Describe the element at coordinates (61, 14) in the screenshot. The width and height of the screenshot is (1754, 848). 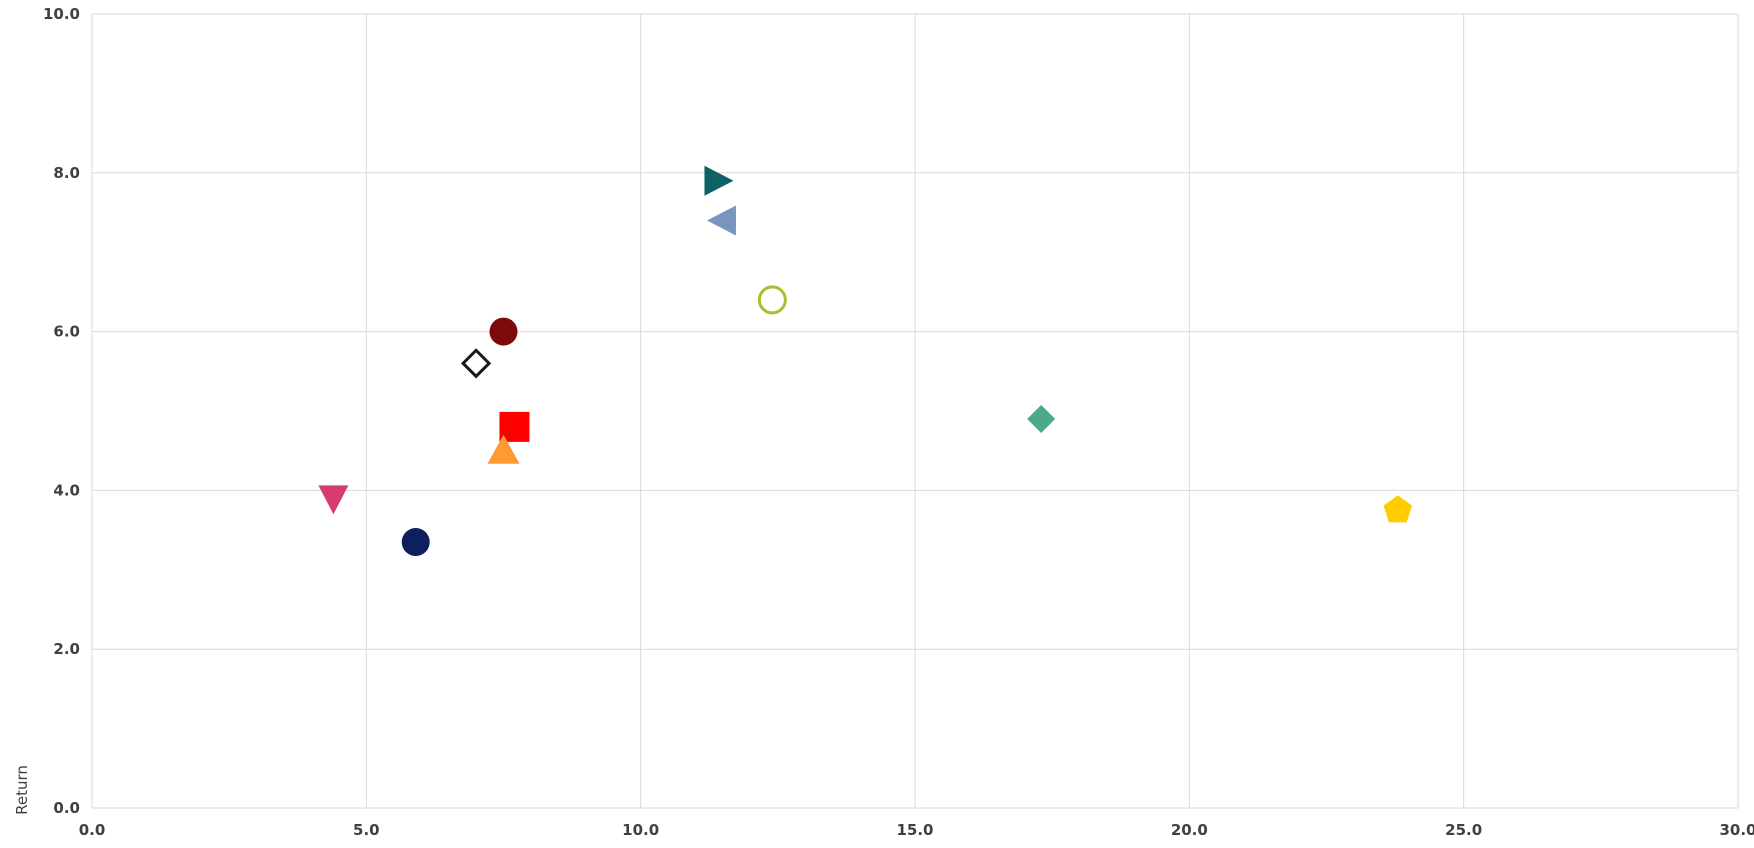
I see `y-tick-label: 10.0` at that location.